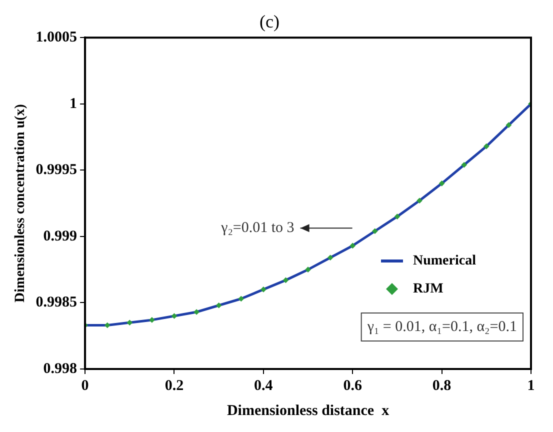 The width and height of the screenshot is (553, 432). What do you see at coordinates (308, 410) in the screenshot?
I see `x-axis-title: Dimensionless distance x` at bounding box center [308, 410].